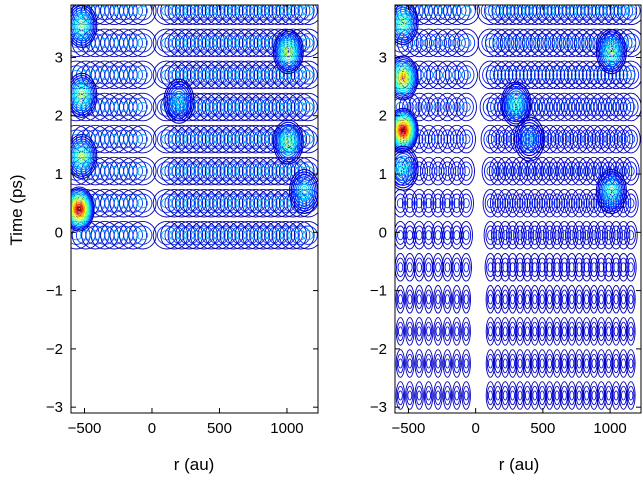 Image resolution: width=643 pixels, height=483 pixels. What do you see at coordinates (378, 407) in the screenshot?
I see `y-tick-label: −3` at bounding box center [378, 407].